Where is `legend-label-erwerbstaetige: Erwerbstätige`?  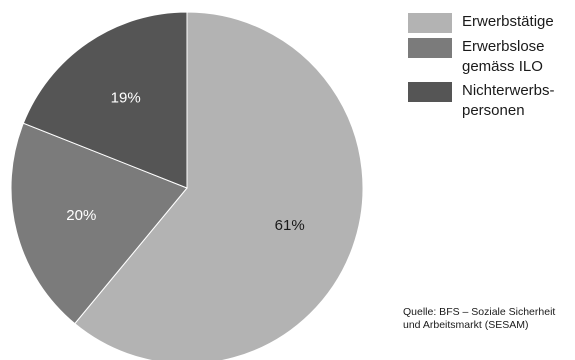 legend-label-erwerbstaetige: Erwerbstätige is located at coordinates (517, 22).